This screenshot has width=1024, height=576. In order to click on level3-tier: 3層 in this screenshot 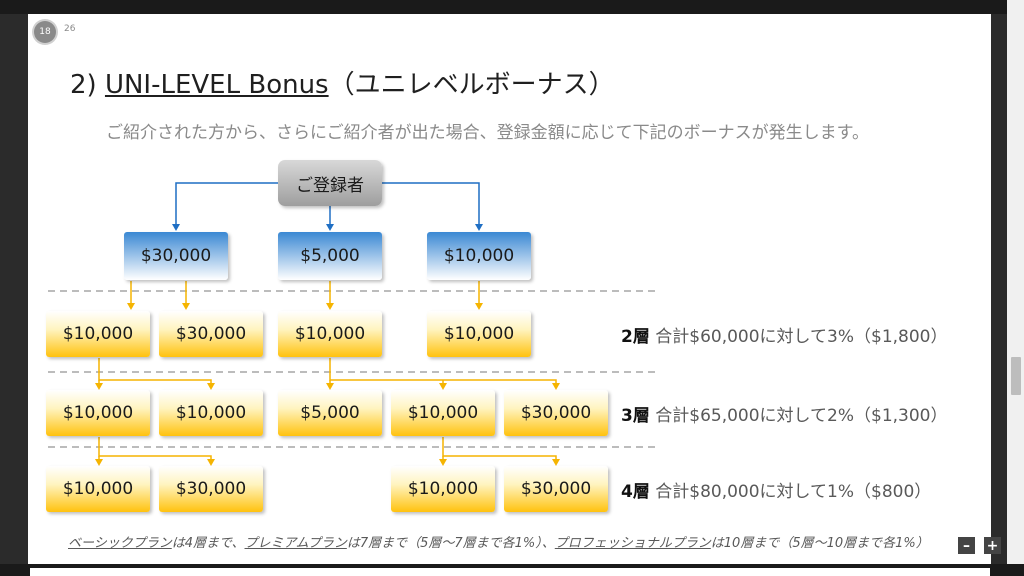, I will do `click(635, 416)`.